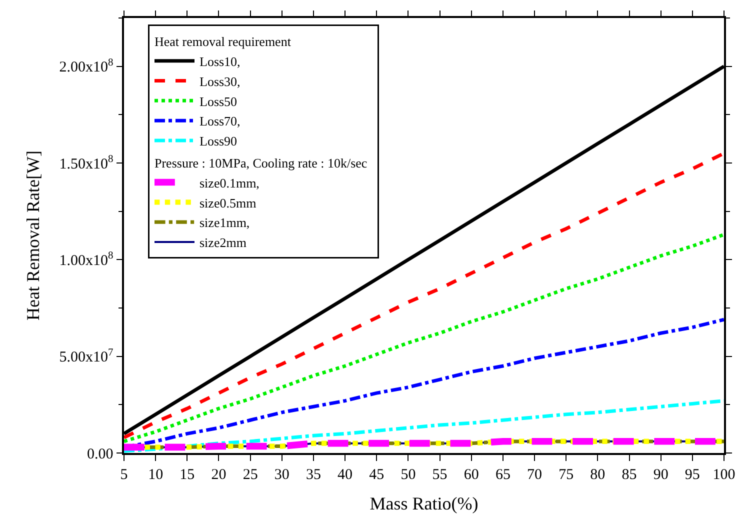 The image size is (745, 529). What do you see at coordinates (86, 356) in the screenshot?
I see `y-tick-label: 5.00x10$^{7}$` at bounding box center [86, 356].